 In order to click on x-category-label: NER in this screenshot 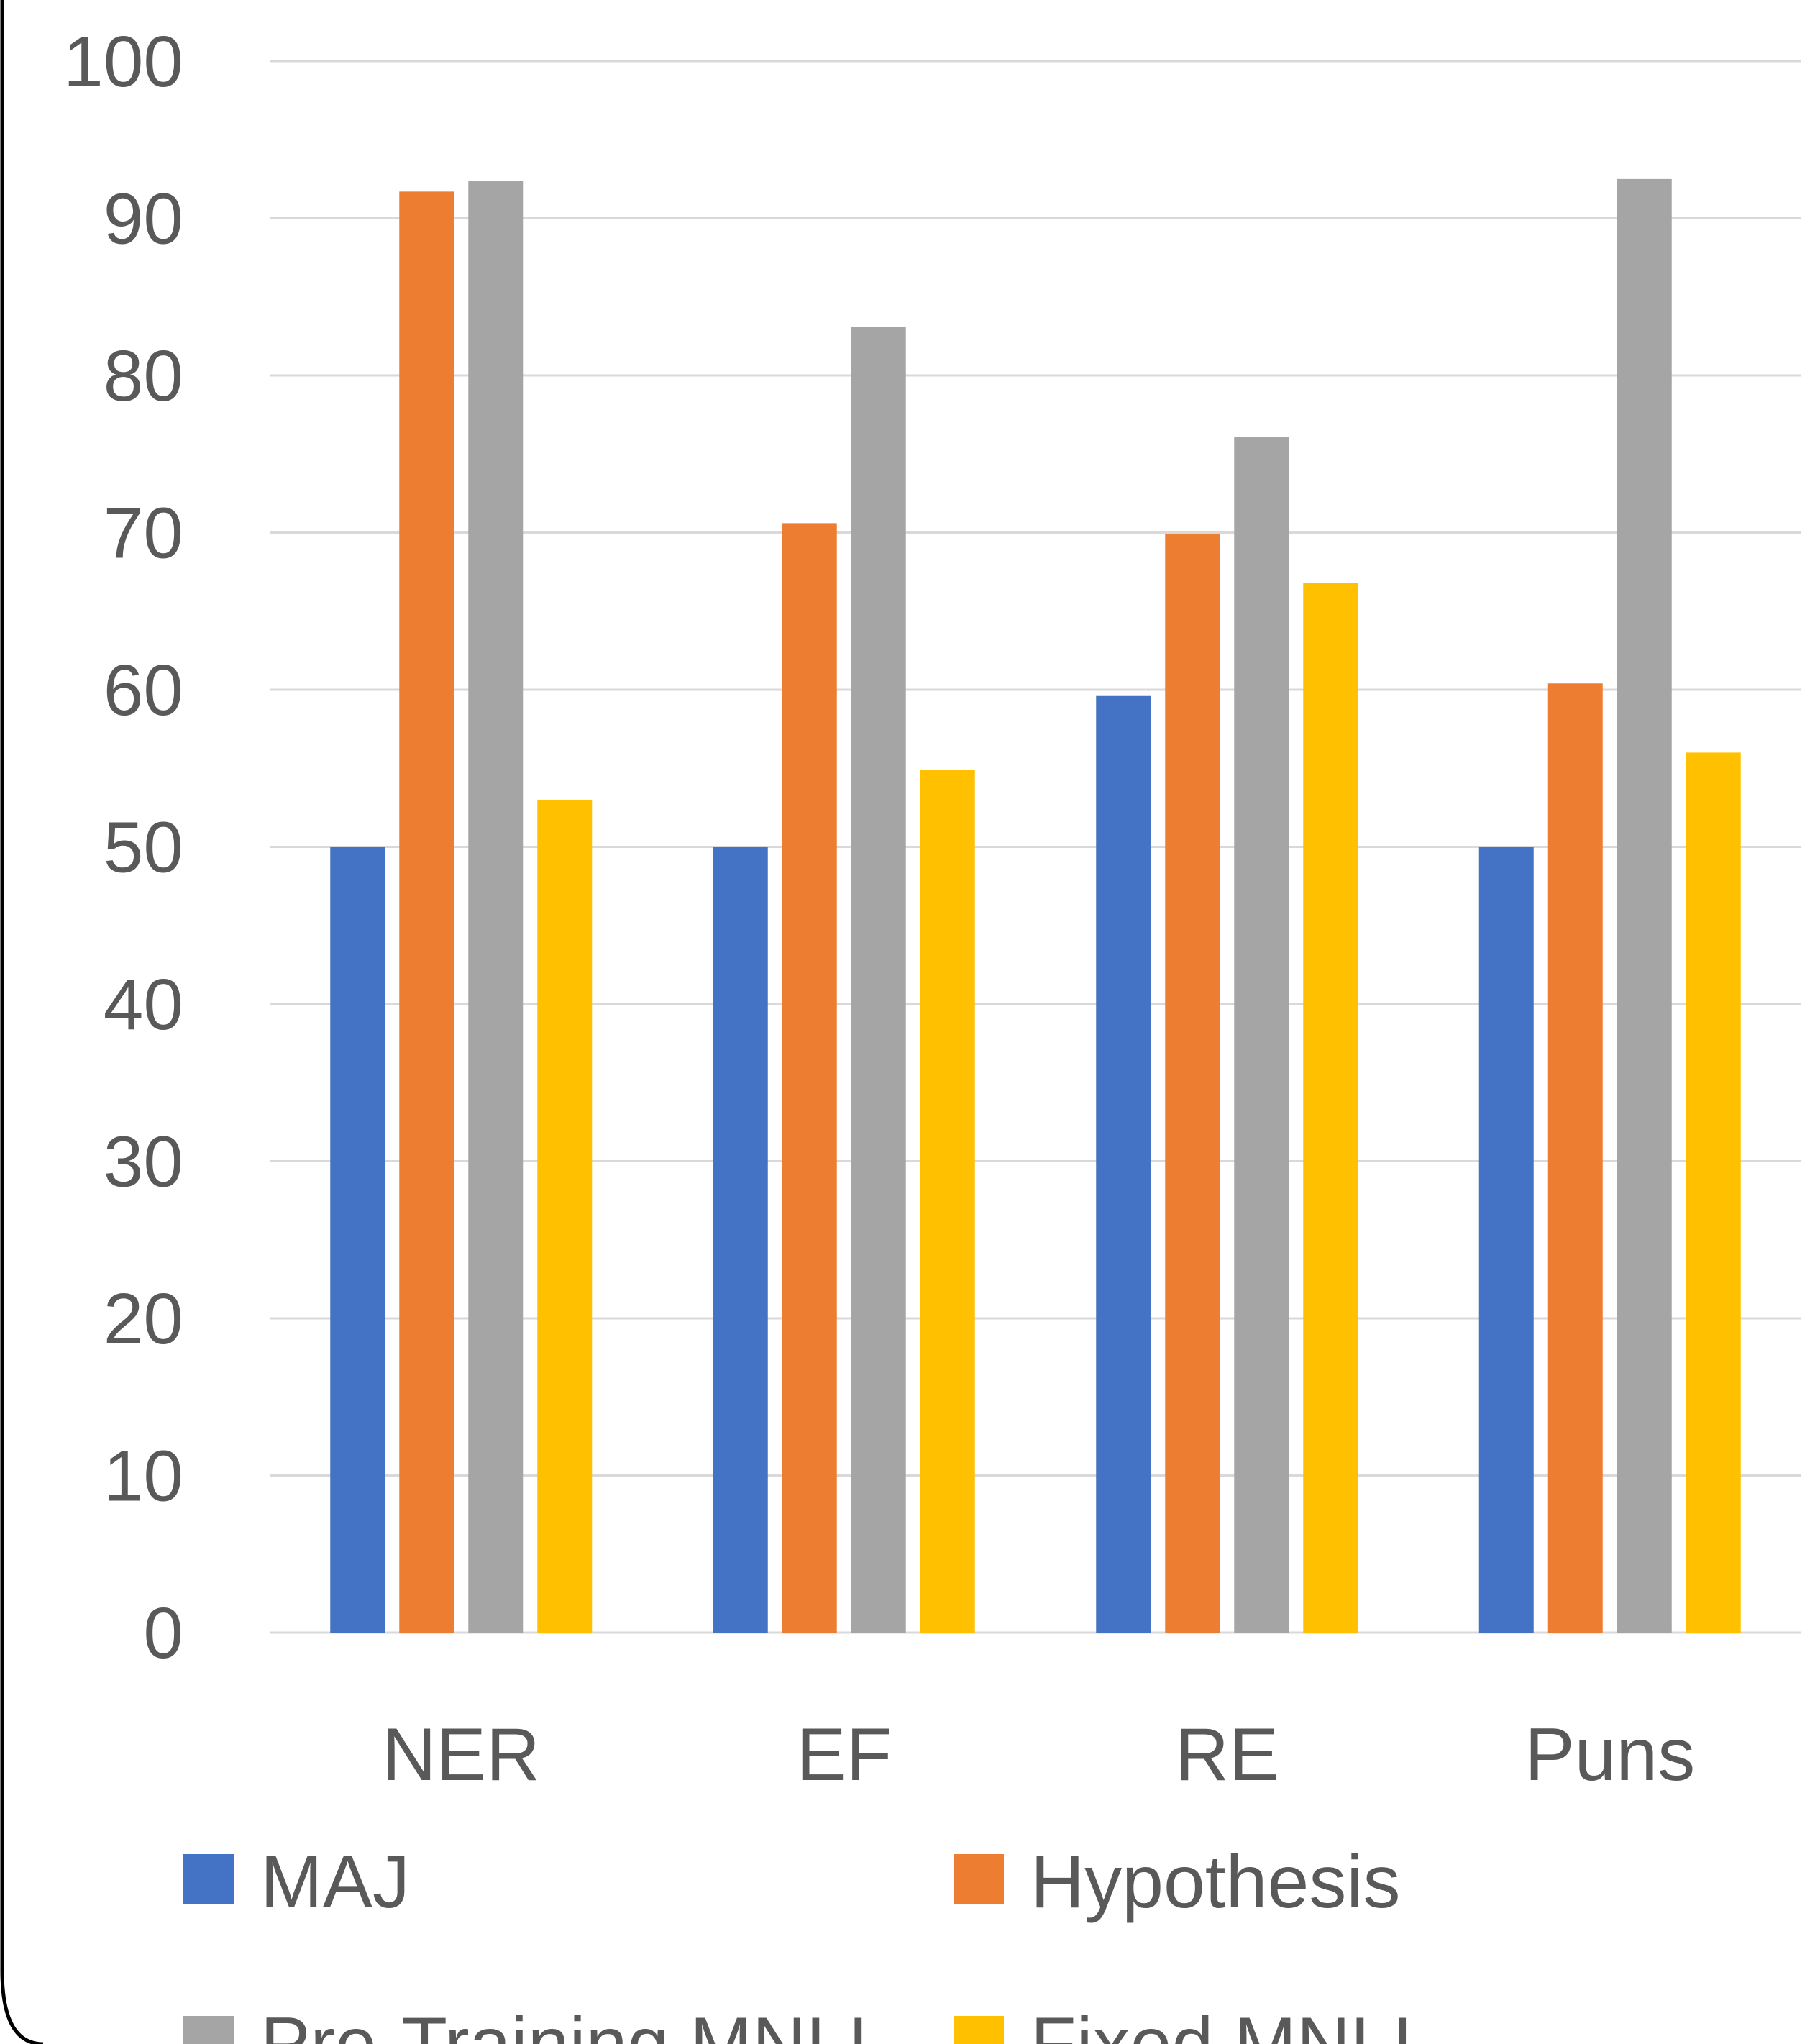, I will do `click(461, 1755)`.